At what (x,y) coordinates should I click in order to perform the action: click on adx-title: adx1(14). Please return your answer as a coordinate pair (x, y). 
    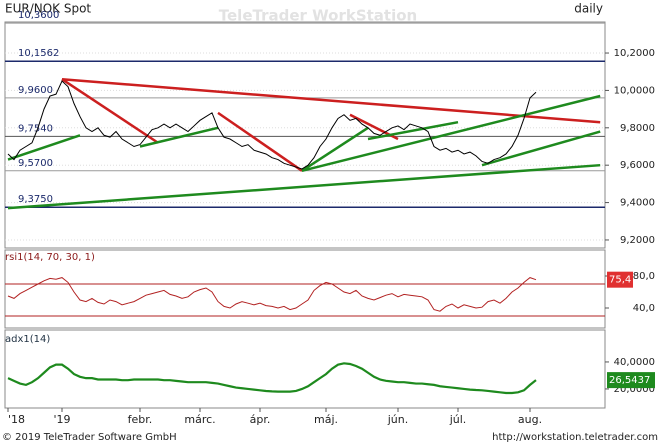
    Looking at the image, I should click on (27, 339).